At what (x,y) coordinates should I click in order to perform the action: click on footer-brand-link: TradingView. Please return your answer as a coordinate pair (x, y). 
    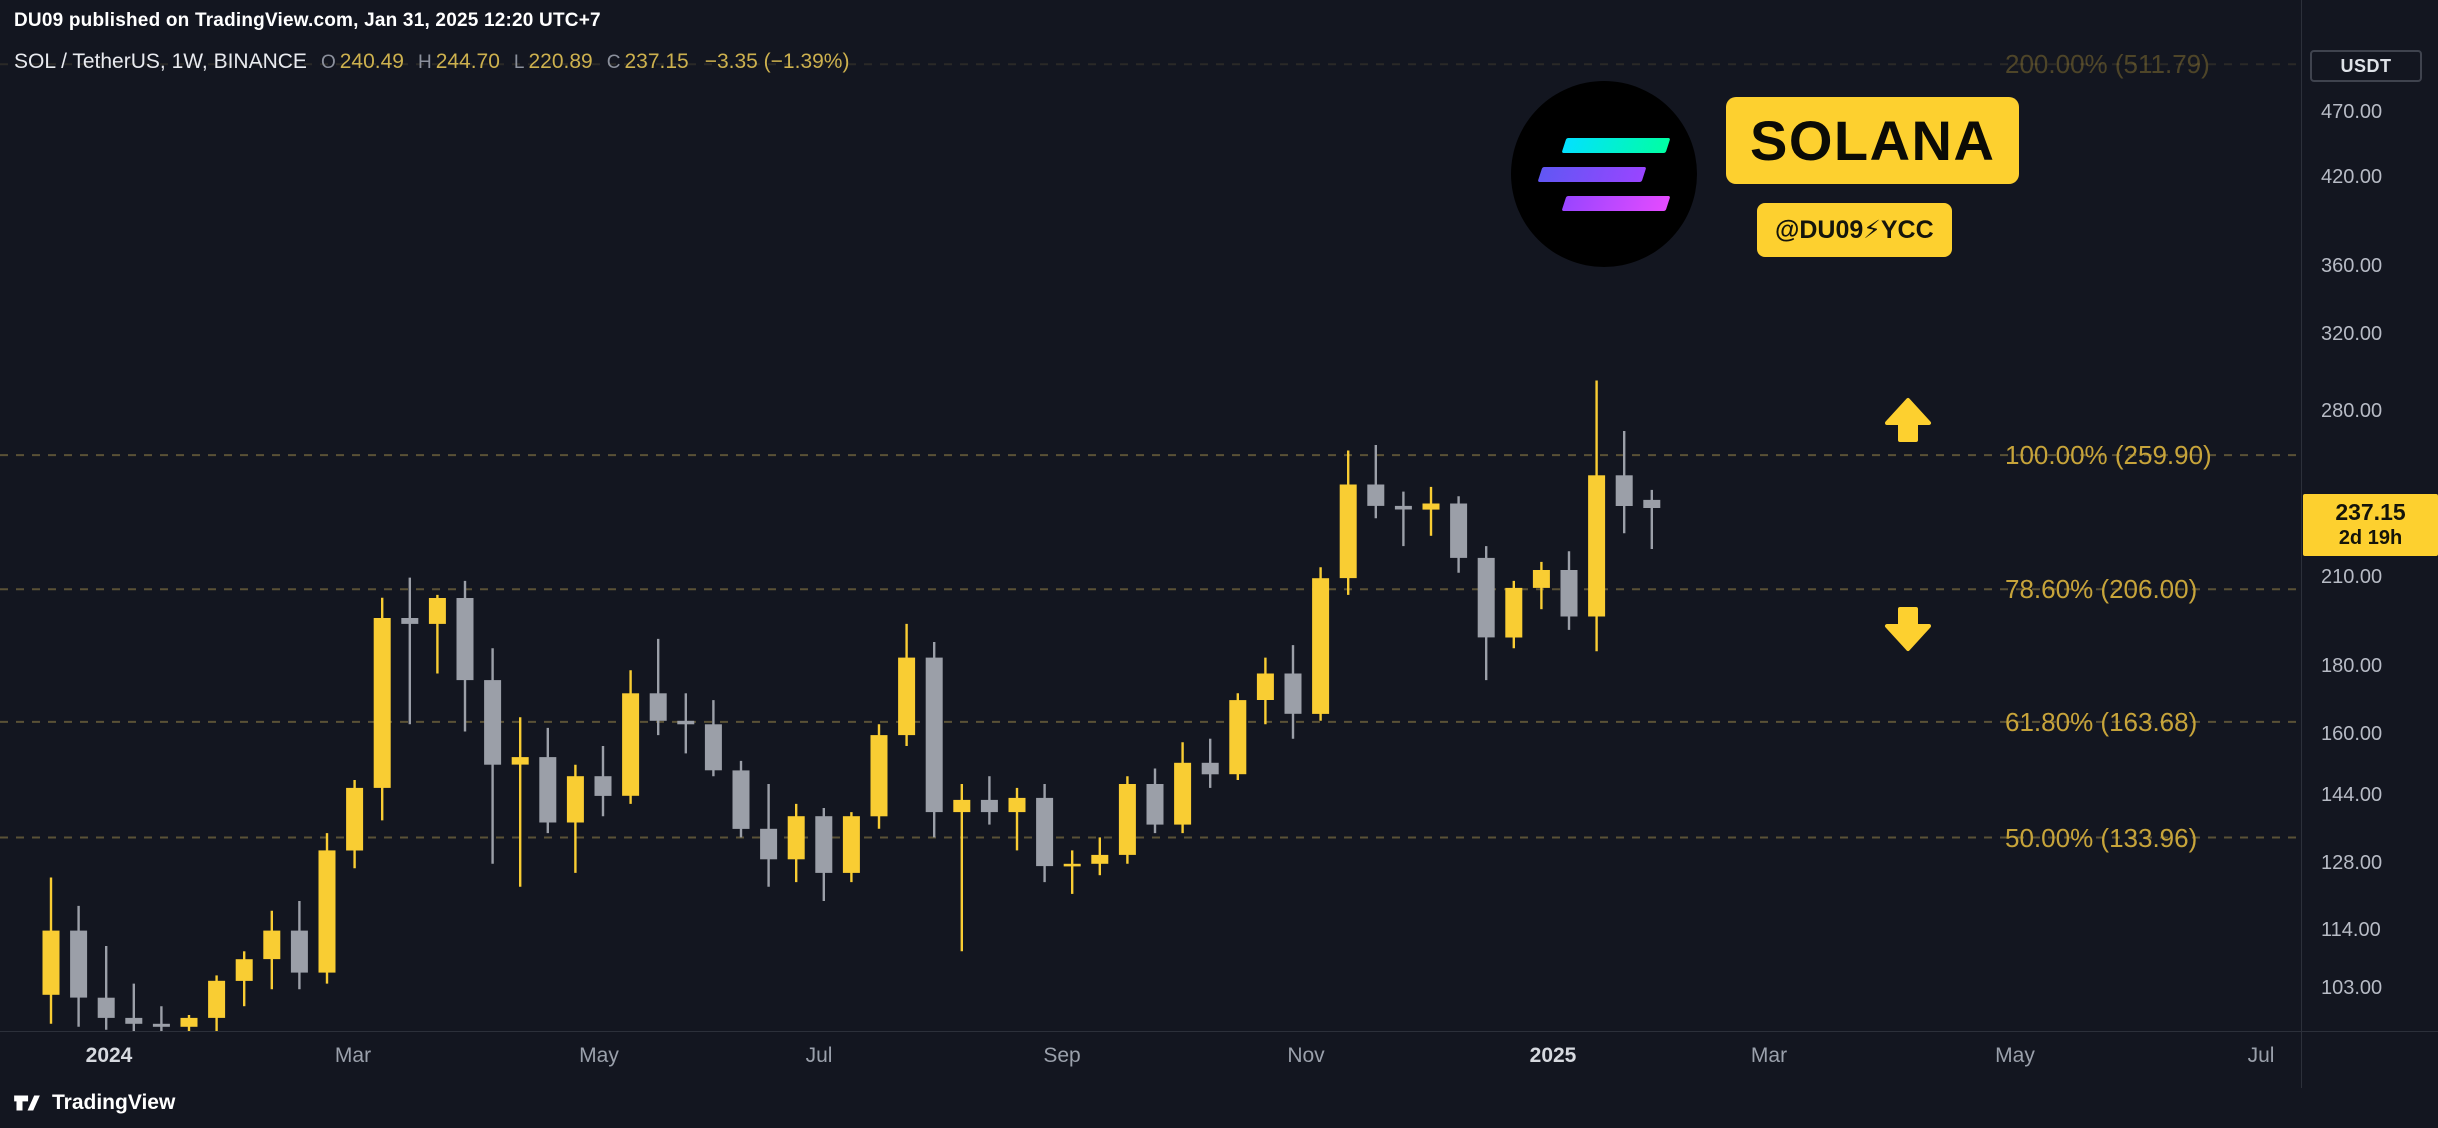
    Looking at the image, I should click on (93, 1103).